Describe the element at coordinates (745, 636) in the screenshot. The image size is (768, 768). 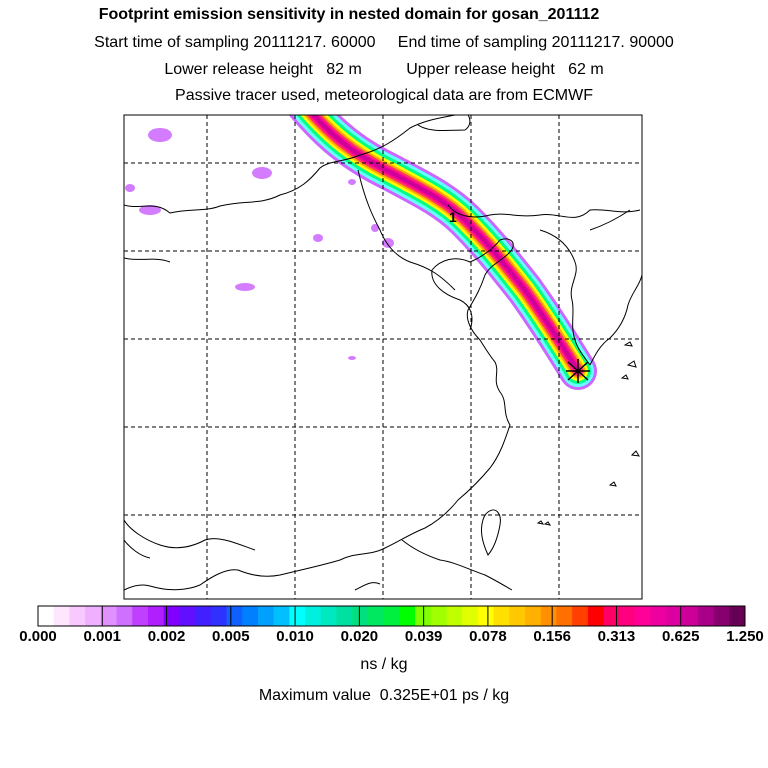
I see `colorbar-tick-label: 1.250` at that location.